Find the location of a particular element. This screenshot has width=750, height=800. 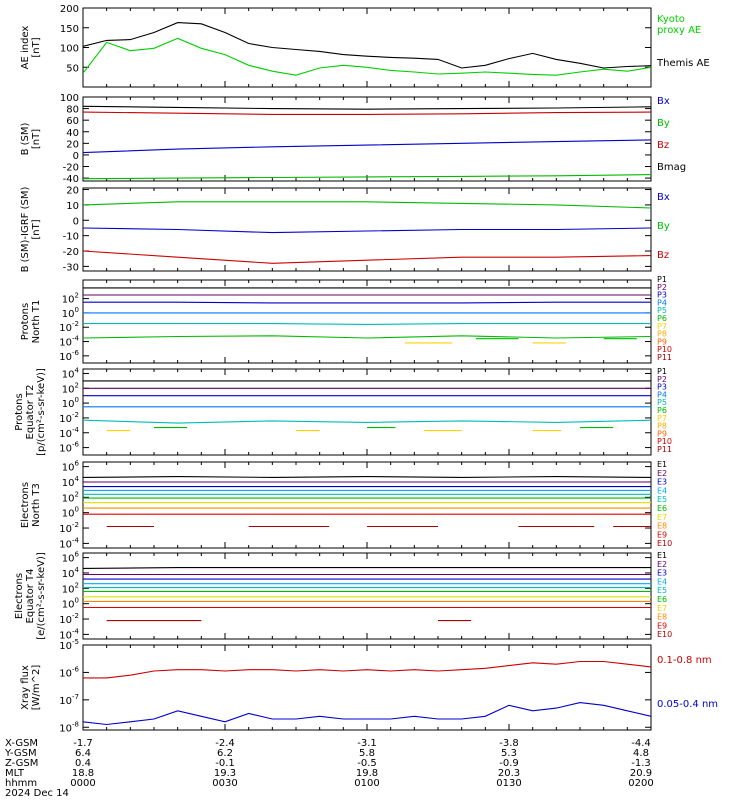

legend-entry: P1 is located at coordinates (662, 371).